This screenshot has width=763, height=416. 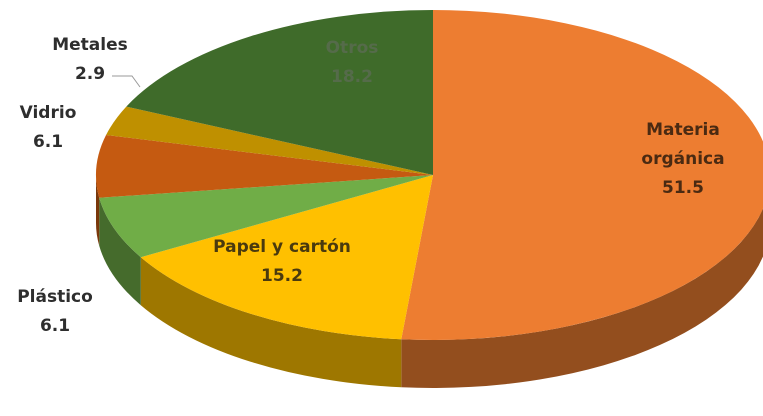 What do you see at coordinates (48, 127) in the screenshot?
I see `slice-label-vidrio: Vidrio 6.1` at bounding box center [48, 127].